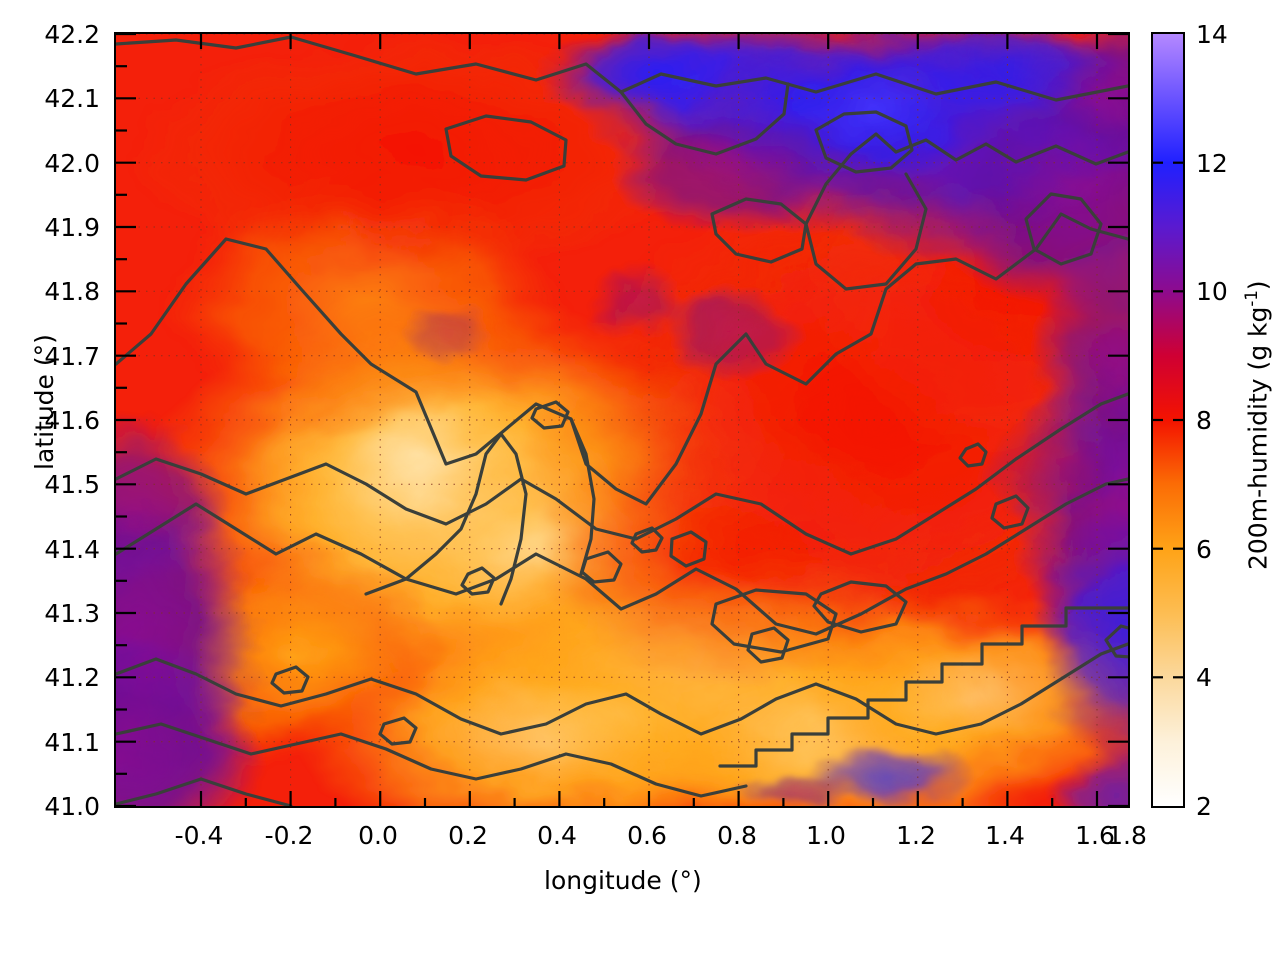  I want to click on y-tick-label: 41.0, so click(72, 806).